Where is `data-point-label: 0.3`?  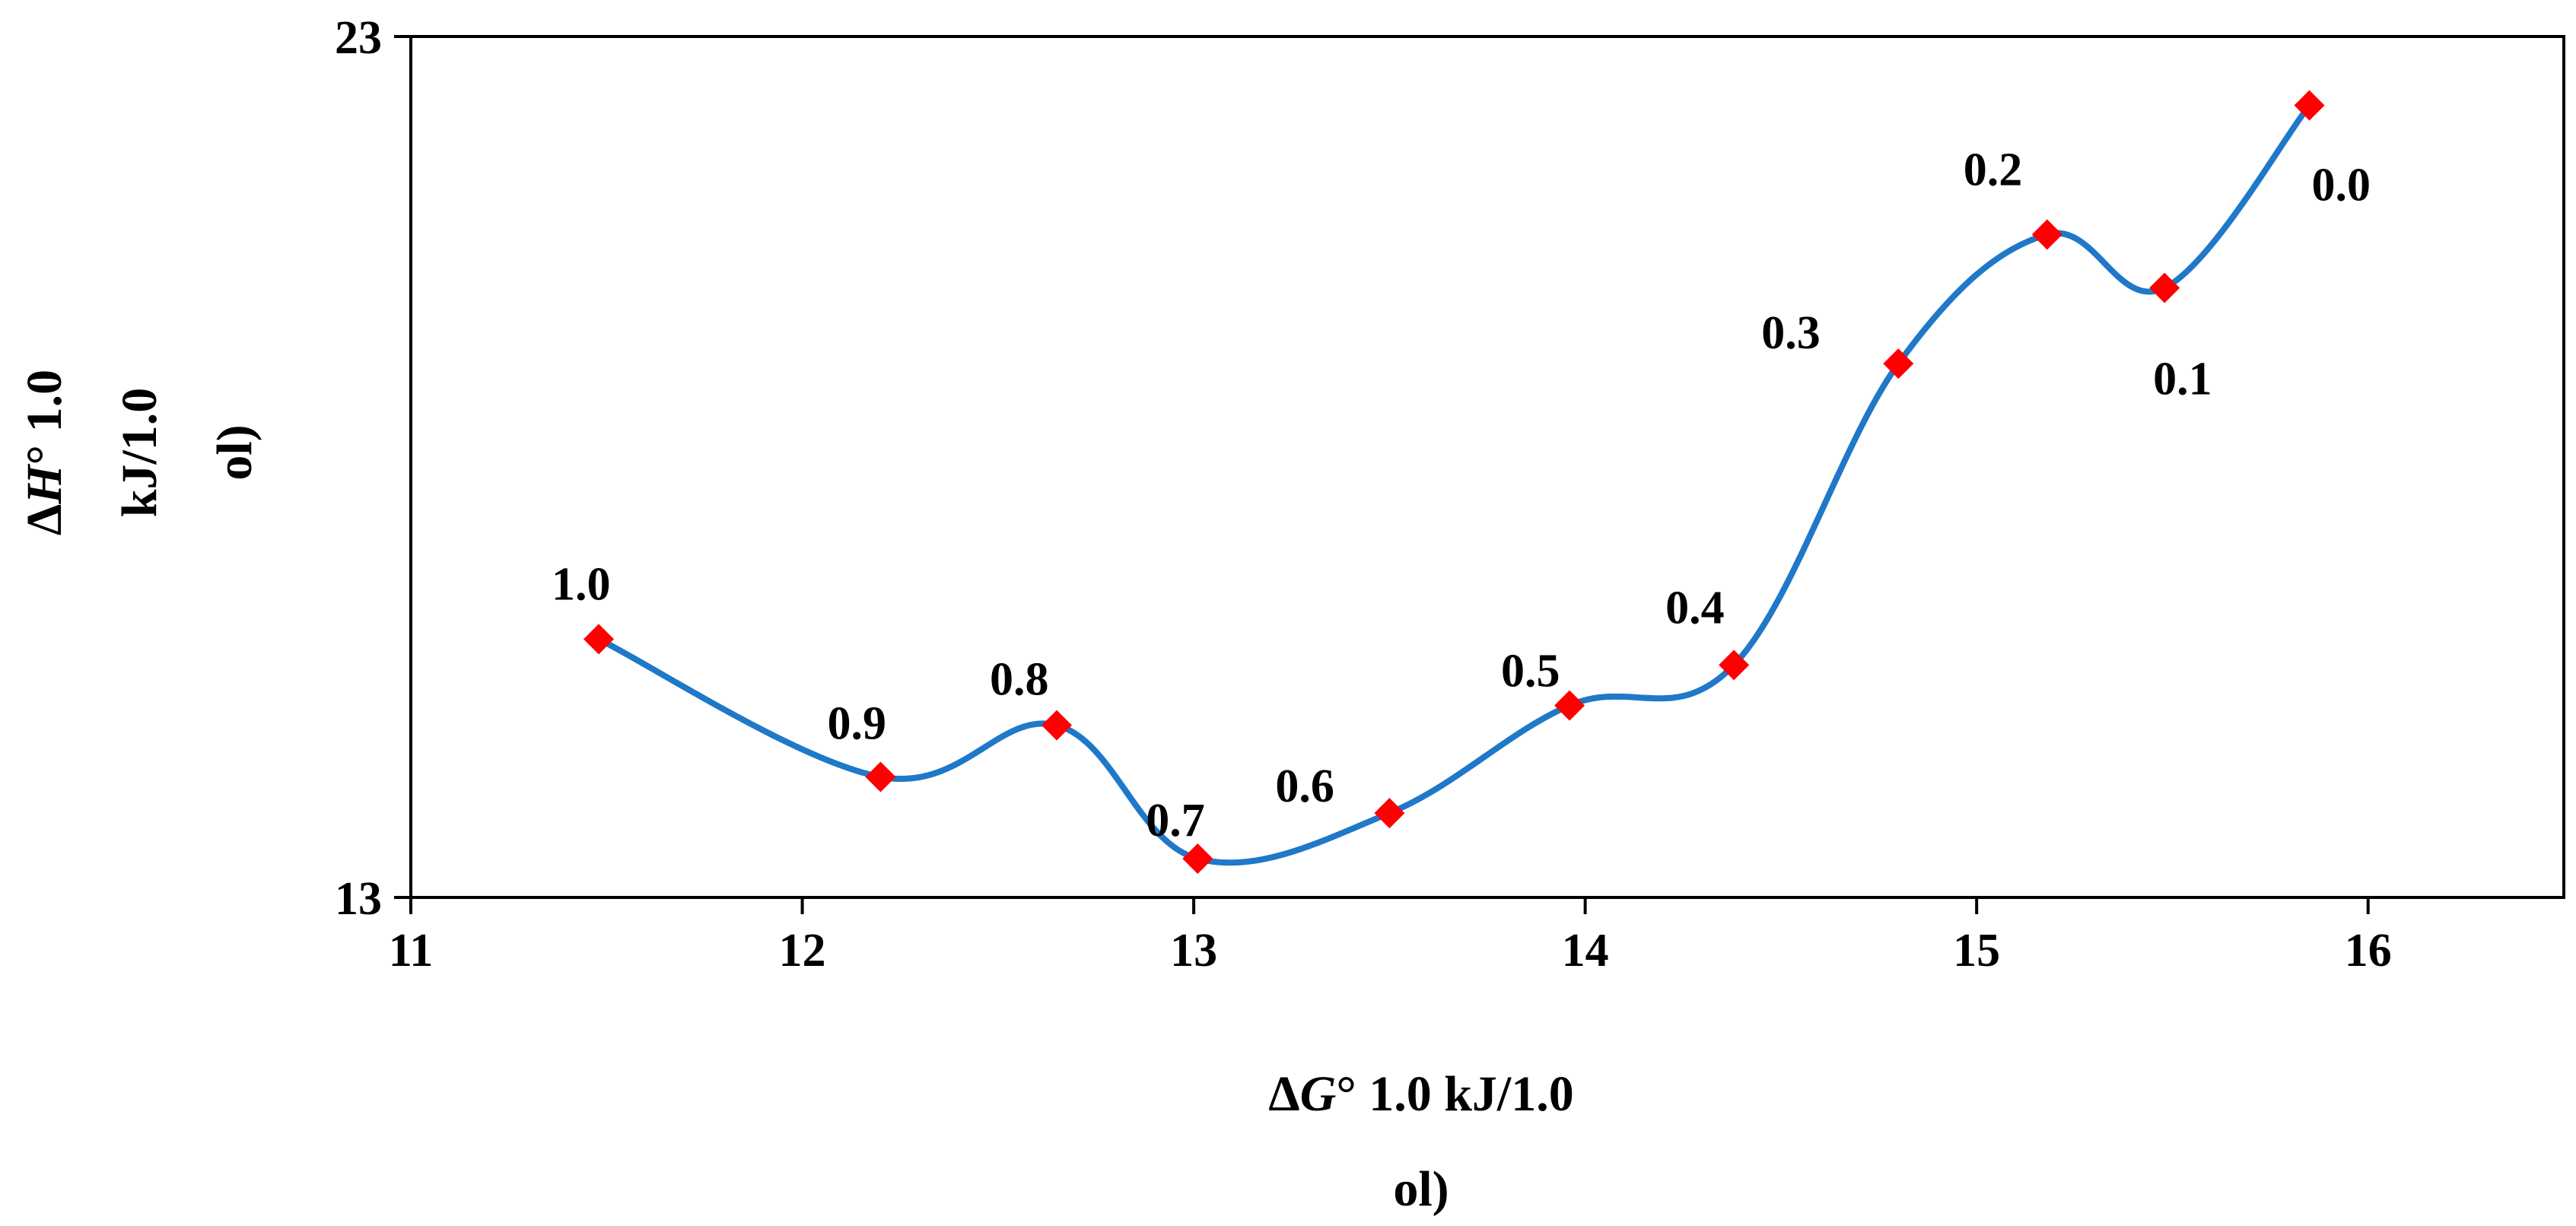
data-point-label: 0.3 is located at coordinates (1791, 333).